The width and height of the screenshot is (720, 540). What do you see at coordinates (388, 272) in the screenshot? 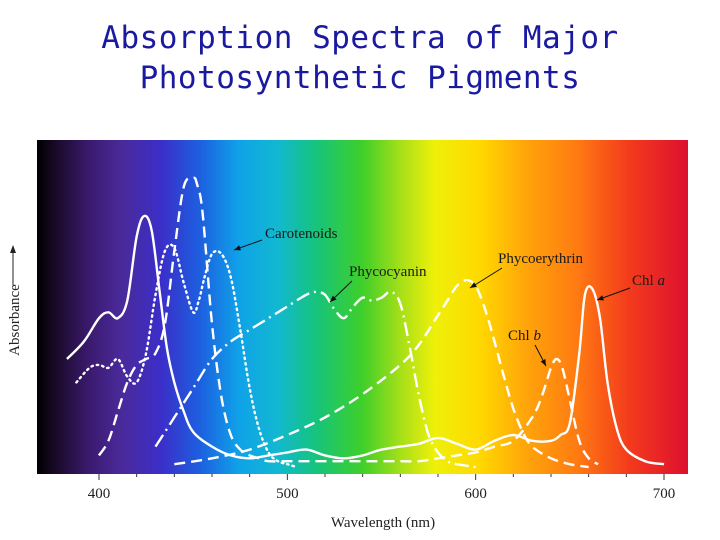
I see `annotation-label: Phycocyanin` at bounding box center [388, 272].